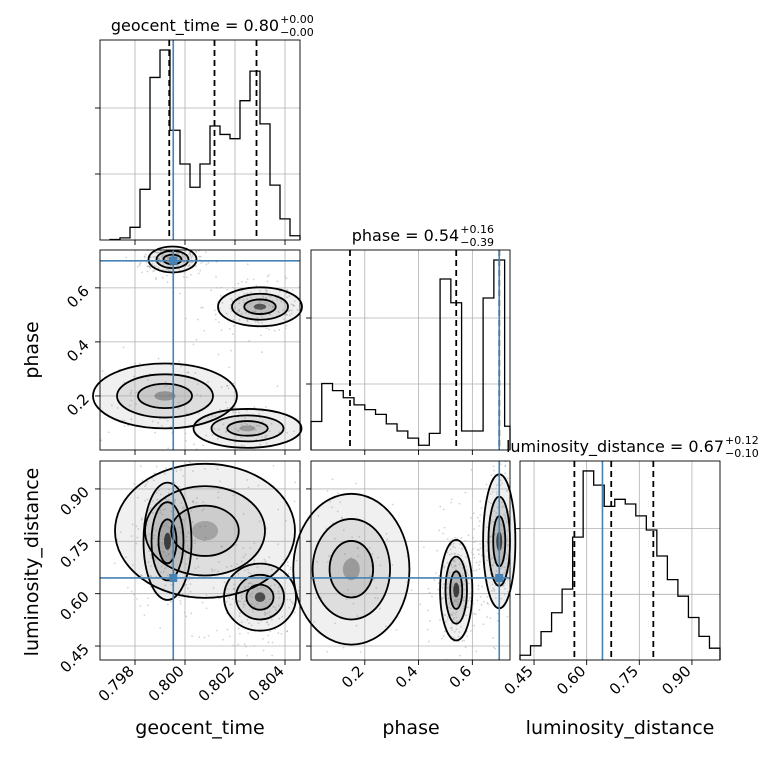 This screenshot has width=760, height=760. What do you see at coordinates (519, 680) in the screenshot?
I see `x-tick-label: 0.45` at bounding box center [519, 680].